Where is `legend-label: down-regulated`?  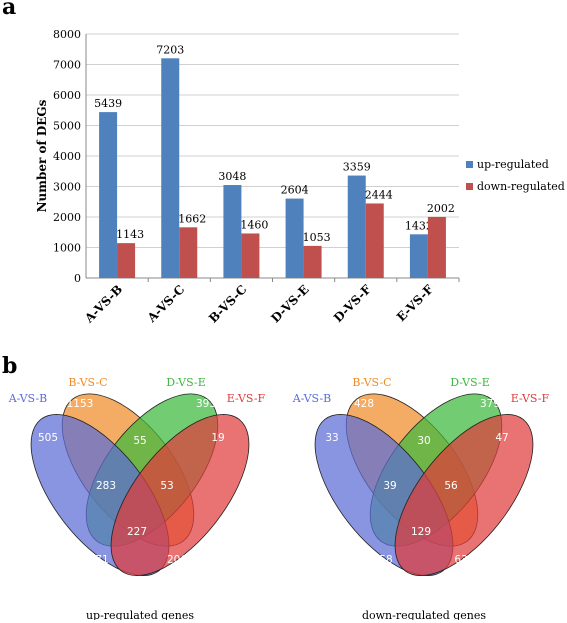
legend-label: down-regulated is located at coordinates (521, 186).